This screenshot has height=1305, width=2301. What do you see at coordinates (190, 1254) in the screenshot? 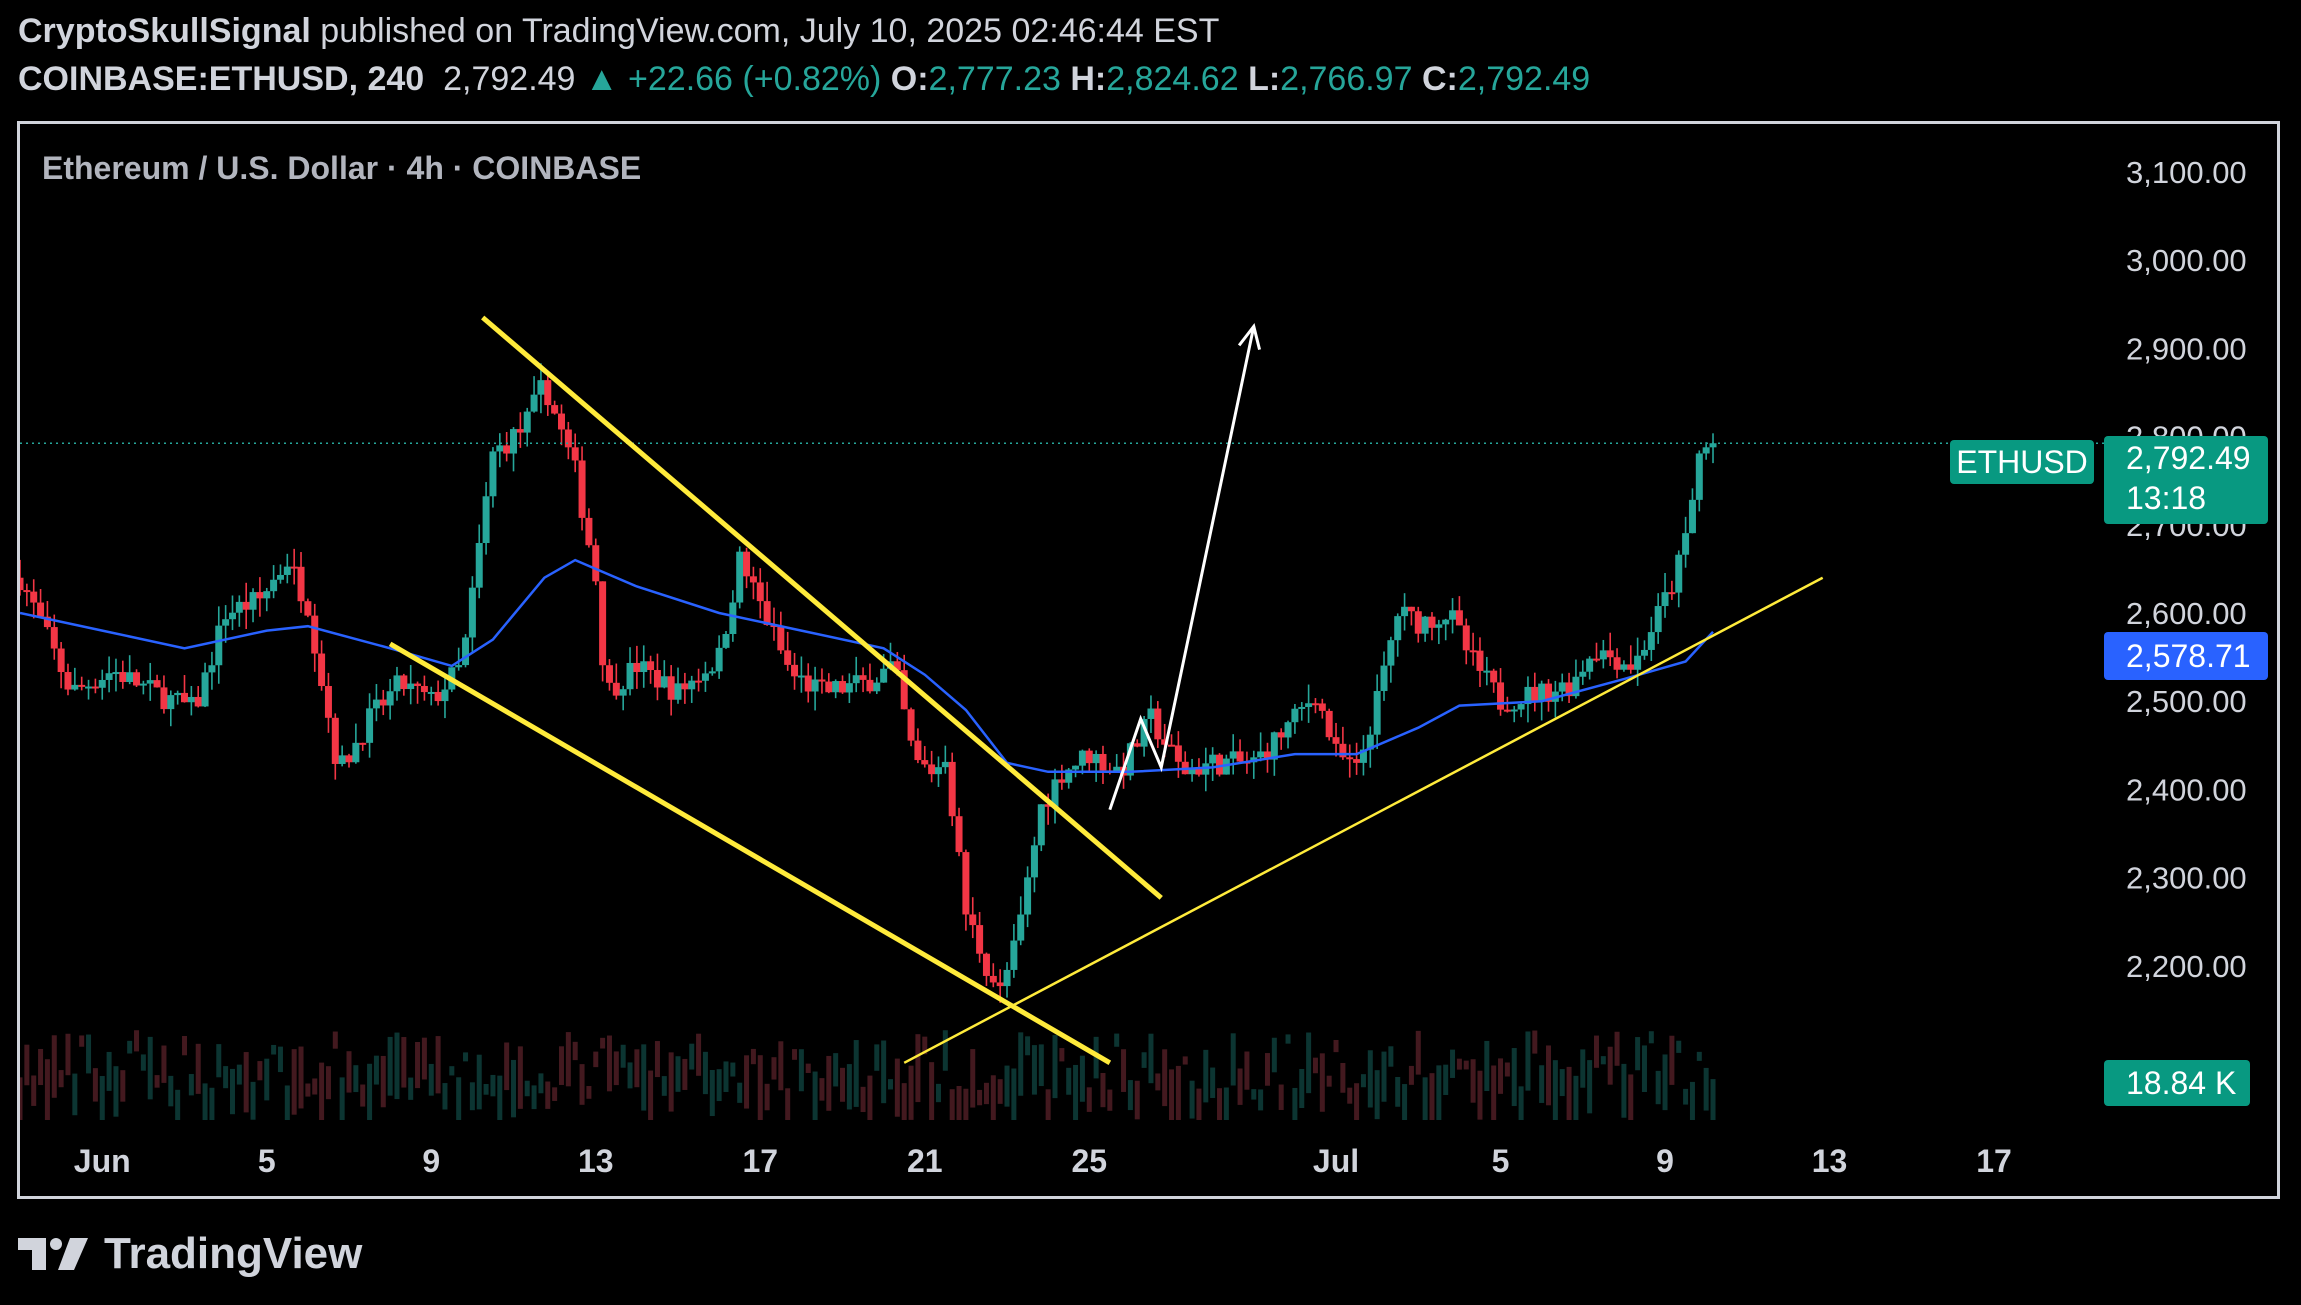
I see `tradingview-footer: TradingView` at bounding box center [190, 1254].